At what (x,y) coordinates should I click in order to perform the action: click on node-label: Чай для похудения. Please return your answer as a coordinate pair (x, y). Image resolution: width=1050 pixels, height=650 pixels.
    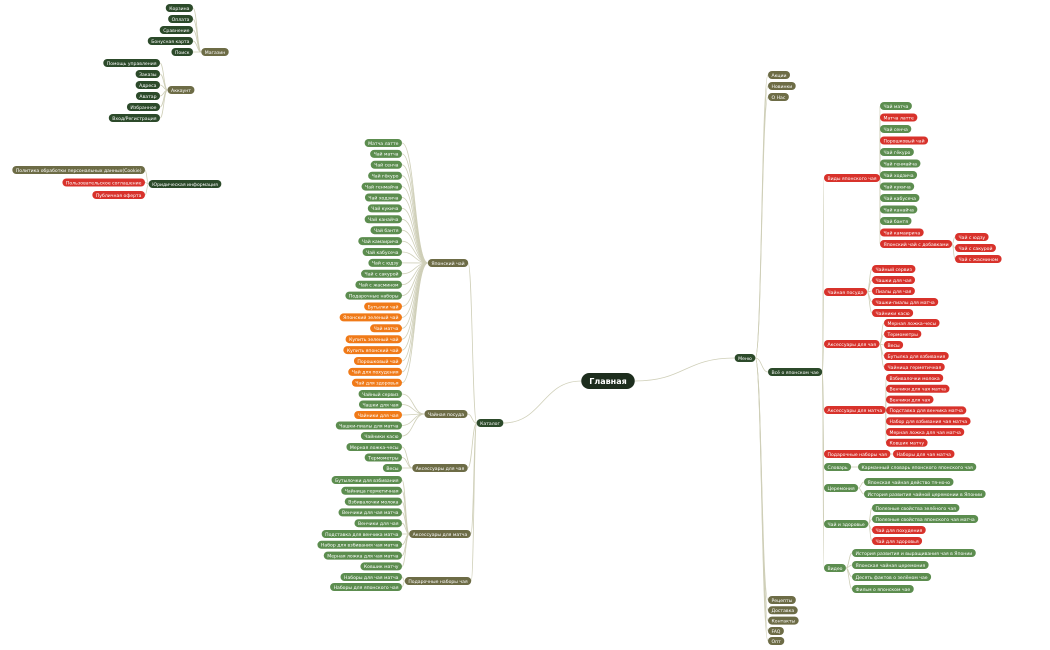
    Looking at the image, I should click on (899, 530).